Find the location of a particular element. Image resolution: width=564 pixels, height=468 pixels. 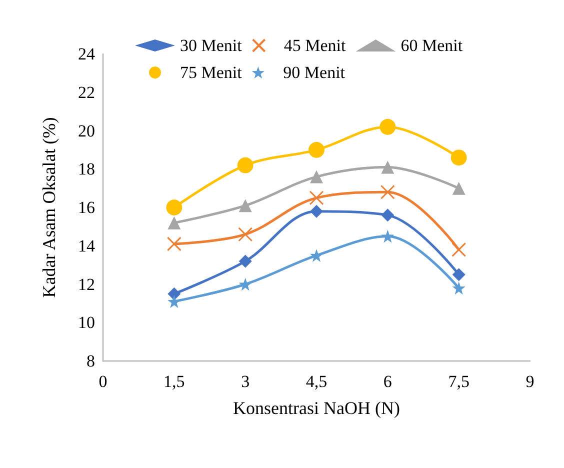

y-tick-label: 10 is located at coordinates (86, 322).